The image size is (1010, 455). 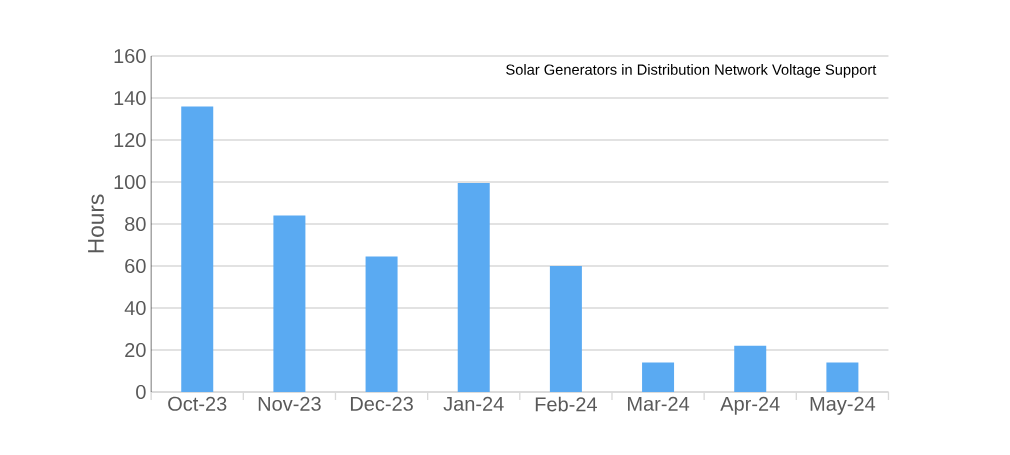 What do you see at coordinates (473, 403) in the screenshot?
I see `x-tick-label: Jan-24` at bounding box center [473, 403].